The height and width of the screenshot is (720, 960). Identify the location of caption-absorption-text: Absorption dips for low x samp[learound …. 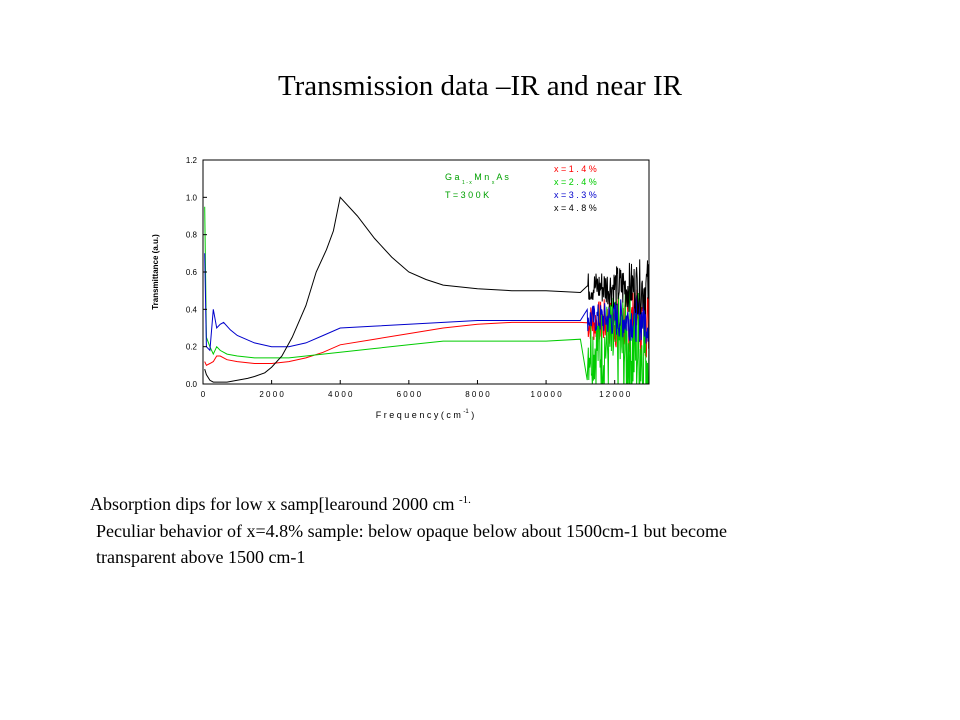
(274, 504).